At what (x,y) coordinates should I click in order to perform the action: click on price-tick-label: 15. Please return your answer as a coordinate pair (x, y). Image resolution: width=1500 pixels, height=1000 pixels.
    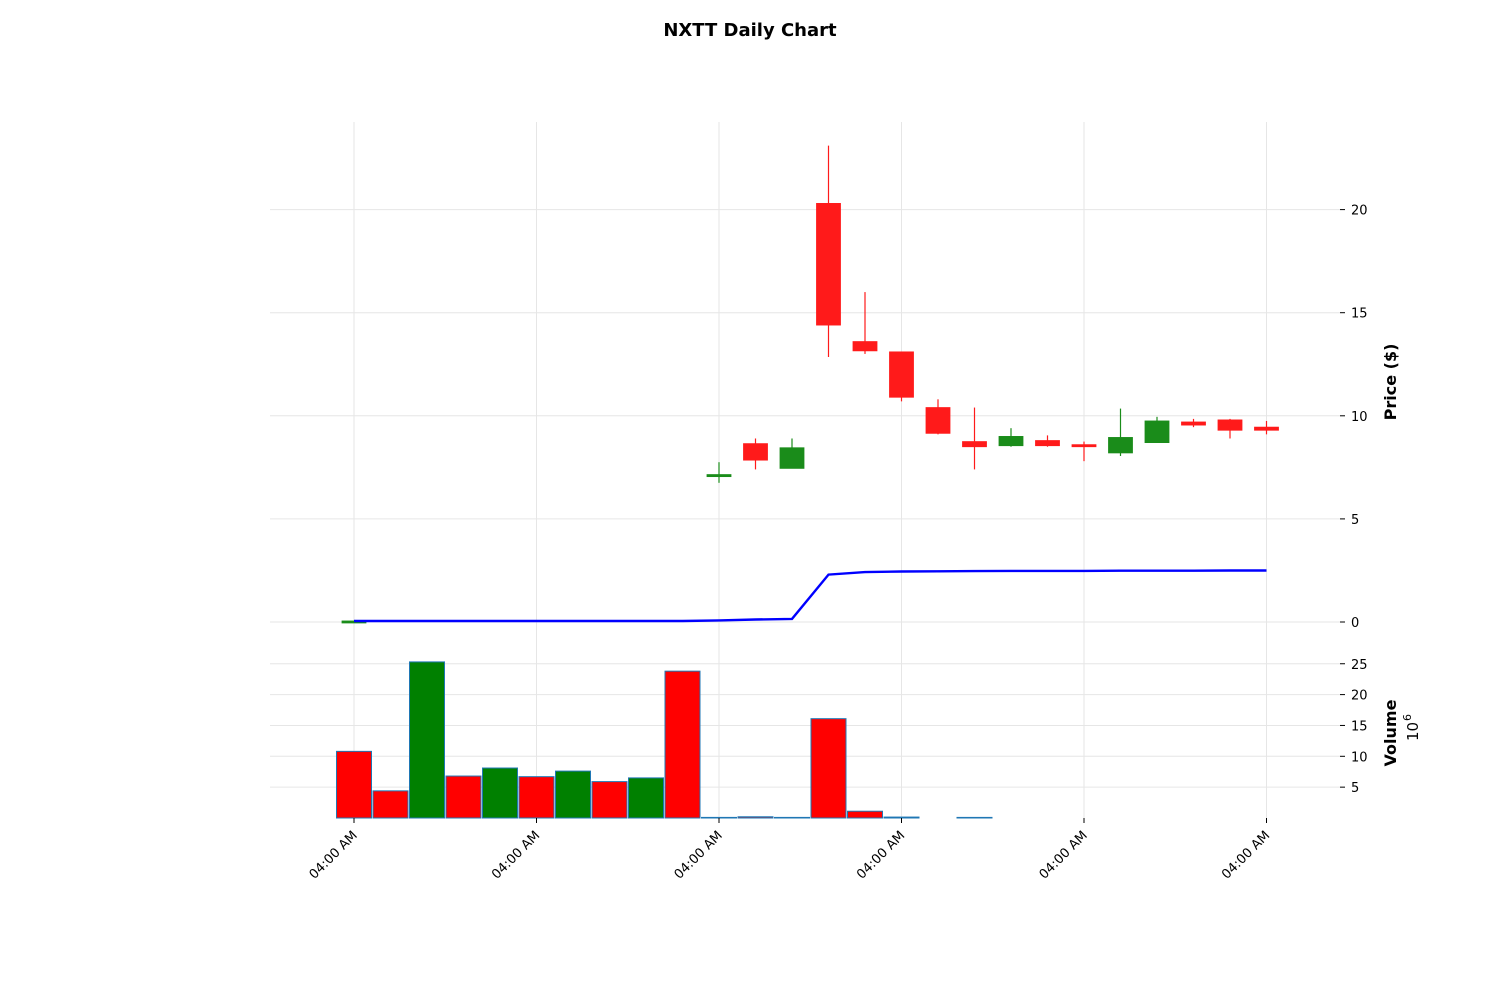
    Looking at the image, I should click on (1359, 314).